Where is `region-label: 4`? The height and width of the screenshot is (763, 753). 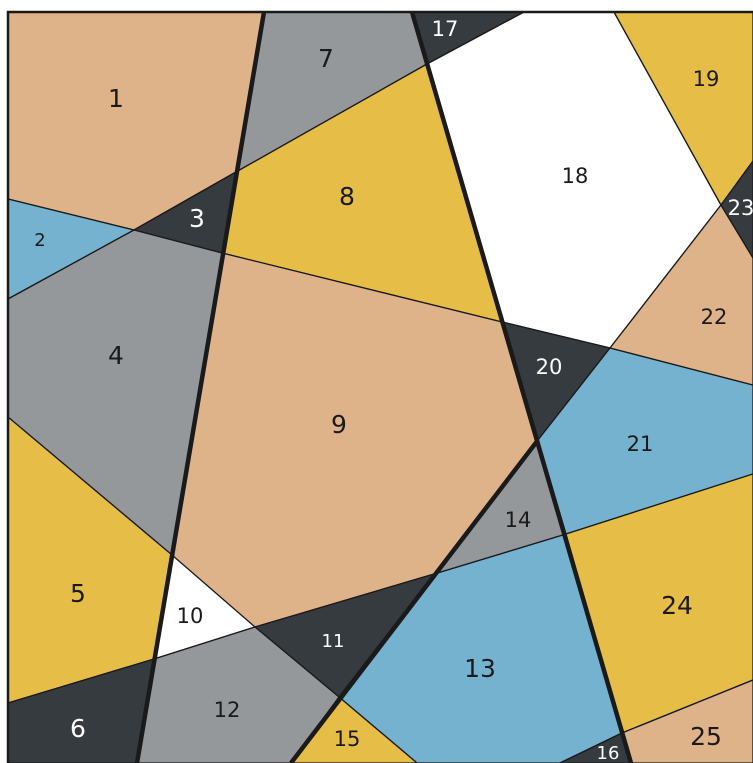
region-label: 4 is located at coordinates (116, 355).